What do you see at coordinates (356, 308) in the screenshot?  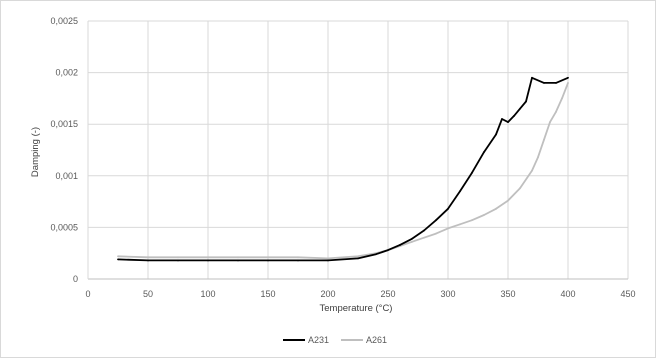 I see `x-axis-title: Temperature (°C)` at bounding box center [356, 308].